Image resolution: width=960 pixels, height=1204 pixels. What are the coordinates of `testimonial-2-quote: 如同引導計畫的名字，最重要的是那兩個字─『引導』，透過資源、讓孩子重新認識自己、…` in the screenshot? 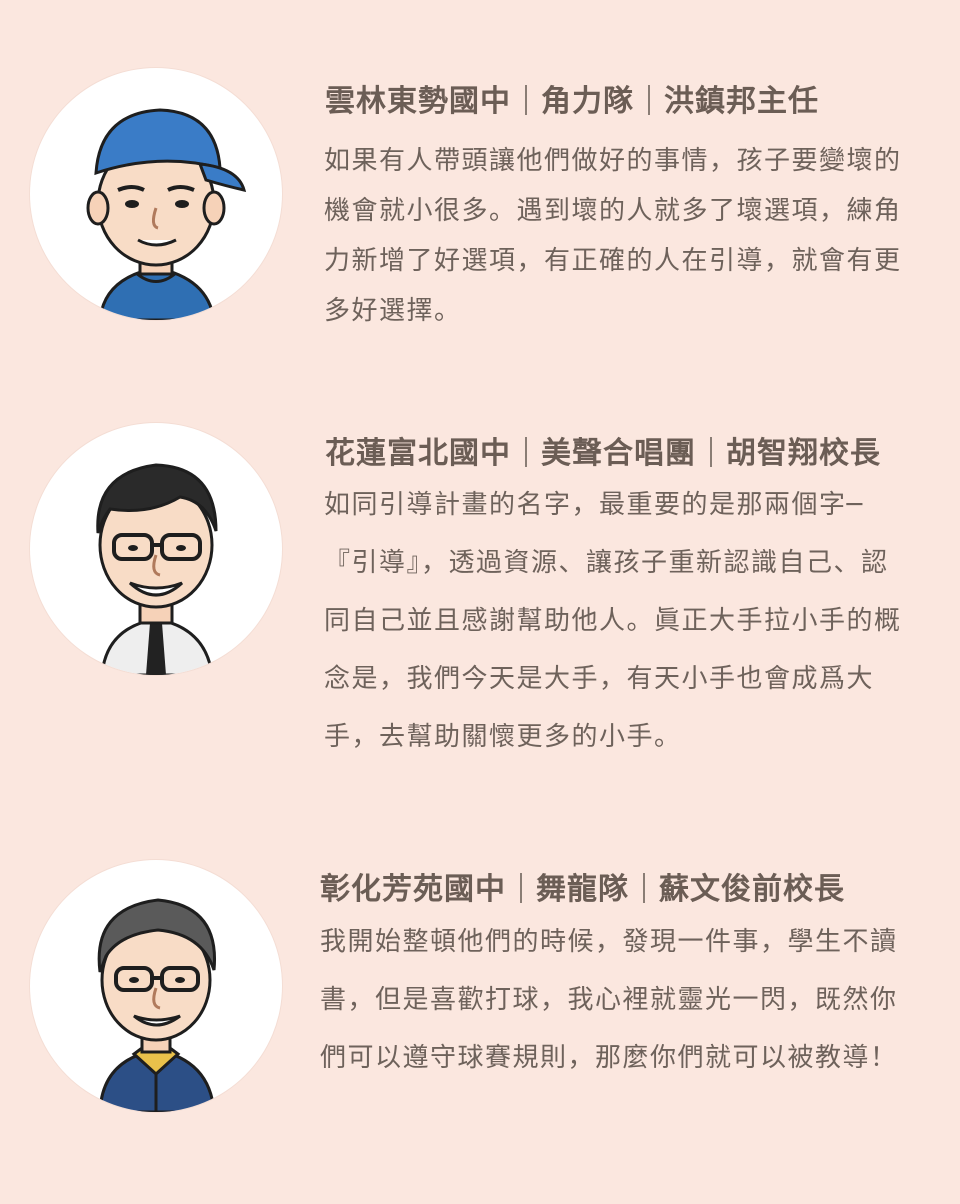 It's located at (613, 621).